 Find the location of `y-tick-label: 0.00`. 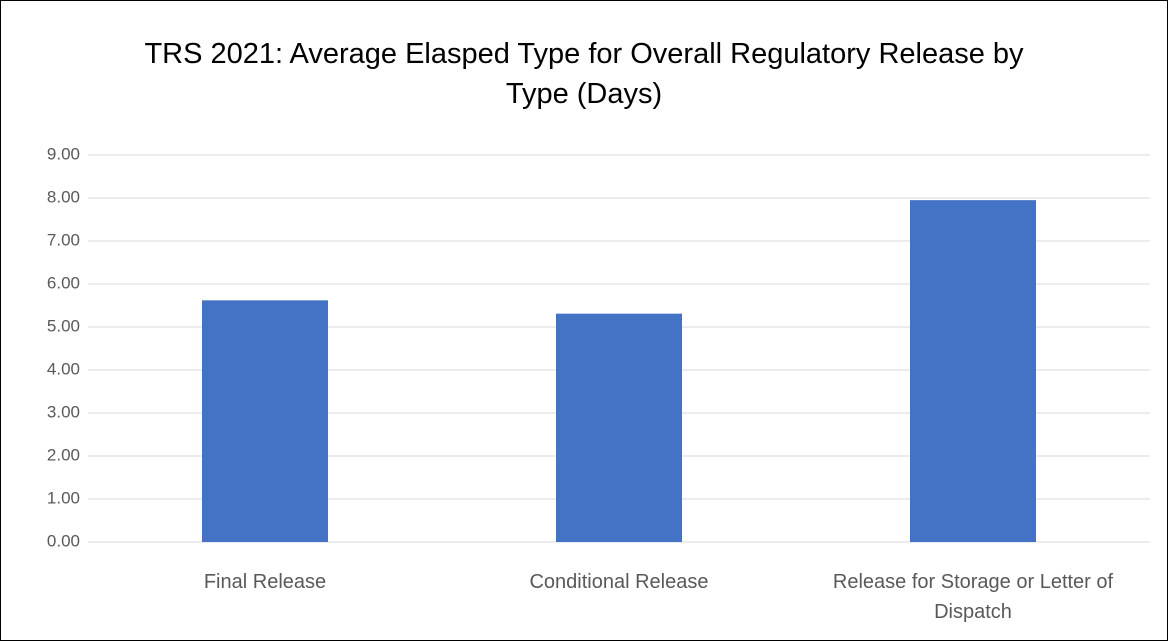

y-tick-label: 0.00 is located at coordinates (63, 540).